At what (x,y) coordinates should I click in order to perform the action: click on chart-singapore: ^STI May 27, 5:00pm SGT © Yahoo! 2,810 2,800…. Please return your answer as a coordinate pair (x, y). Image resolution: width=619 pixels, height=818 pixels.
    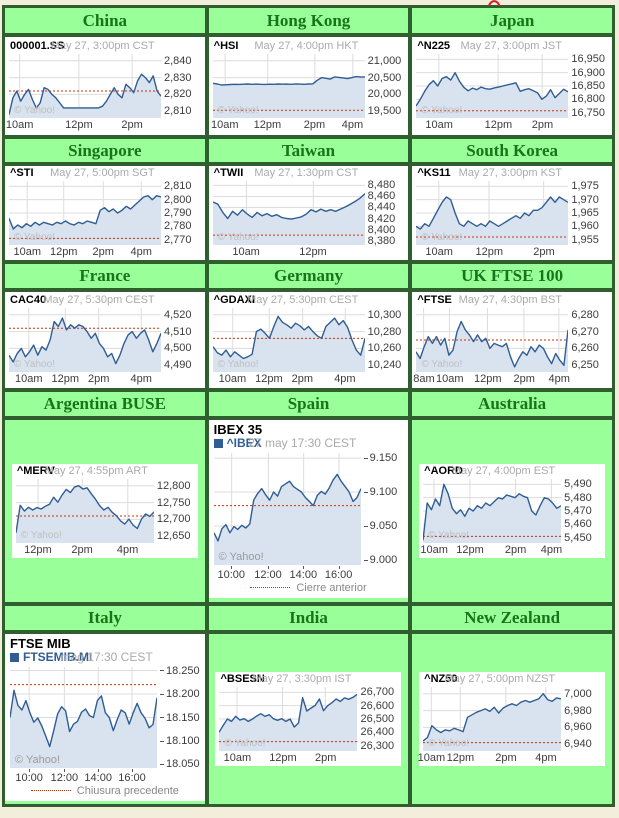
    Looking at the image, I should click on (105, 213).